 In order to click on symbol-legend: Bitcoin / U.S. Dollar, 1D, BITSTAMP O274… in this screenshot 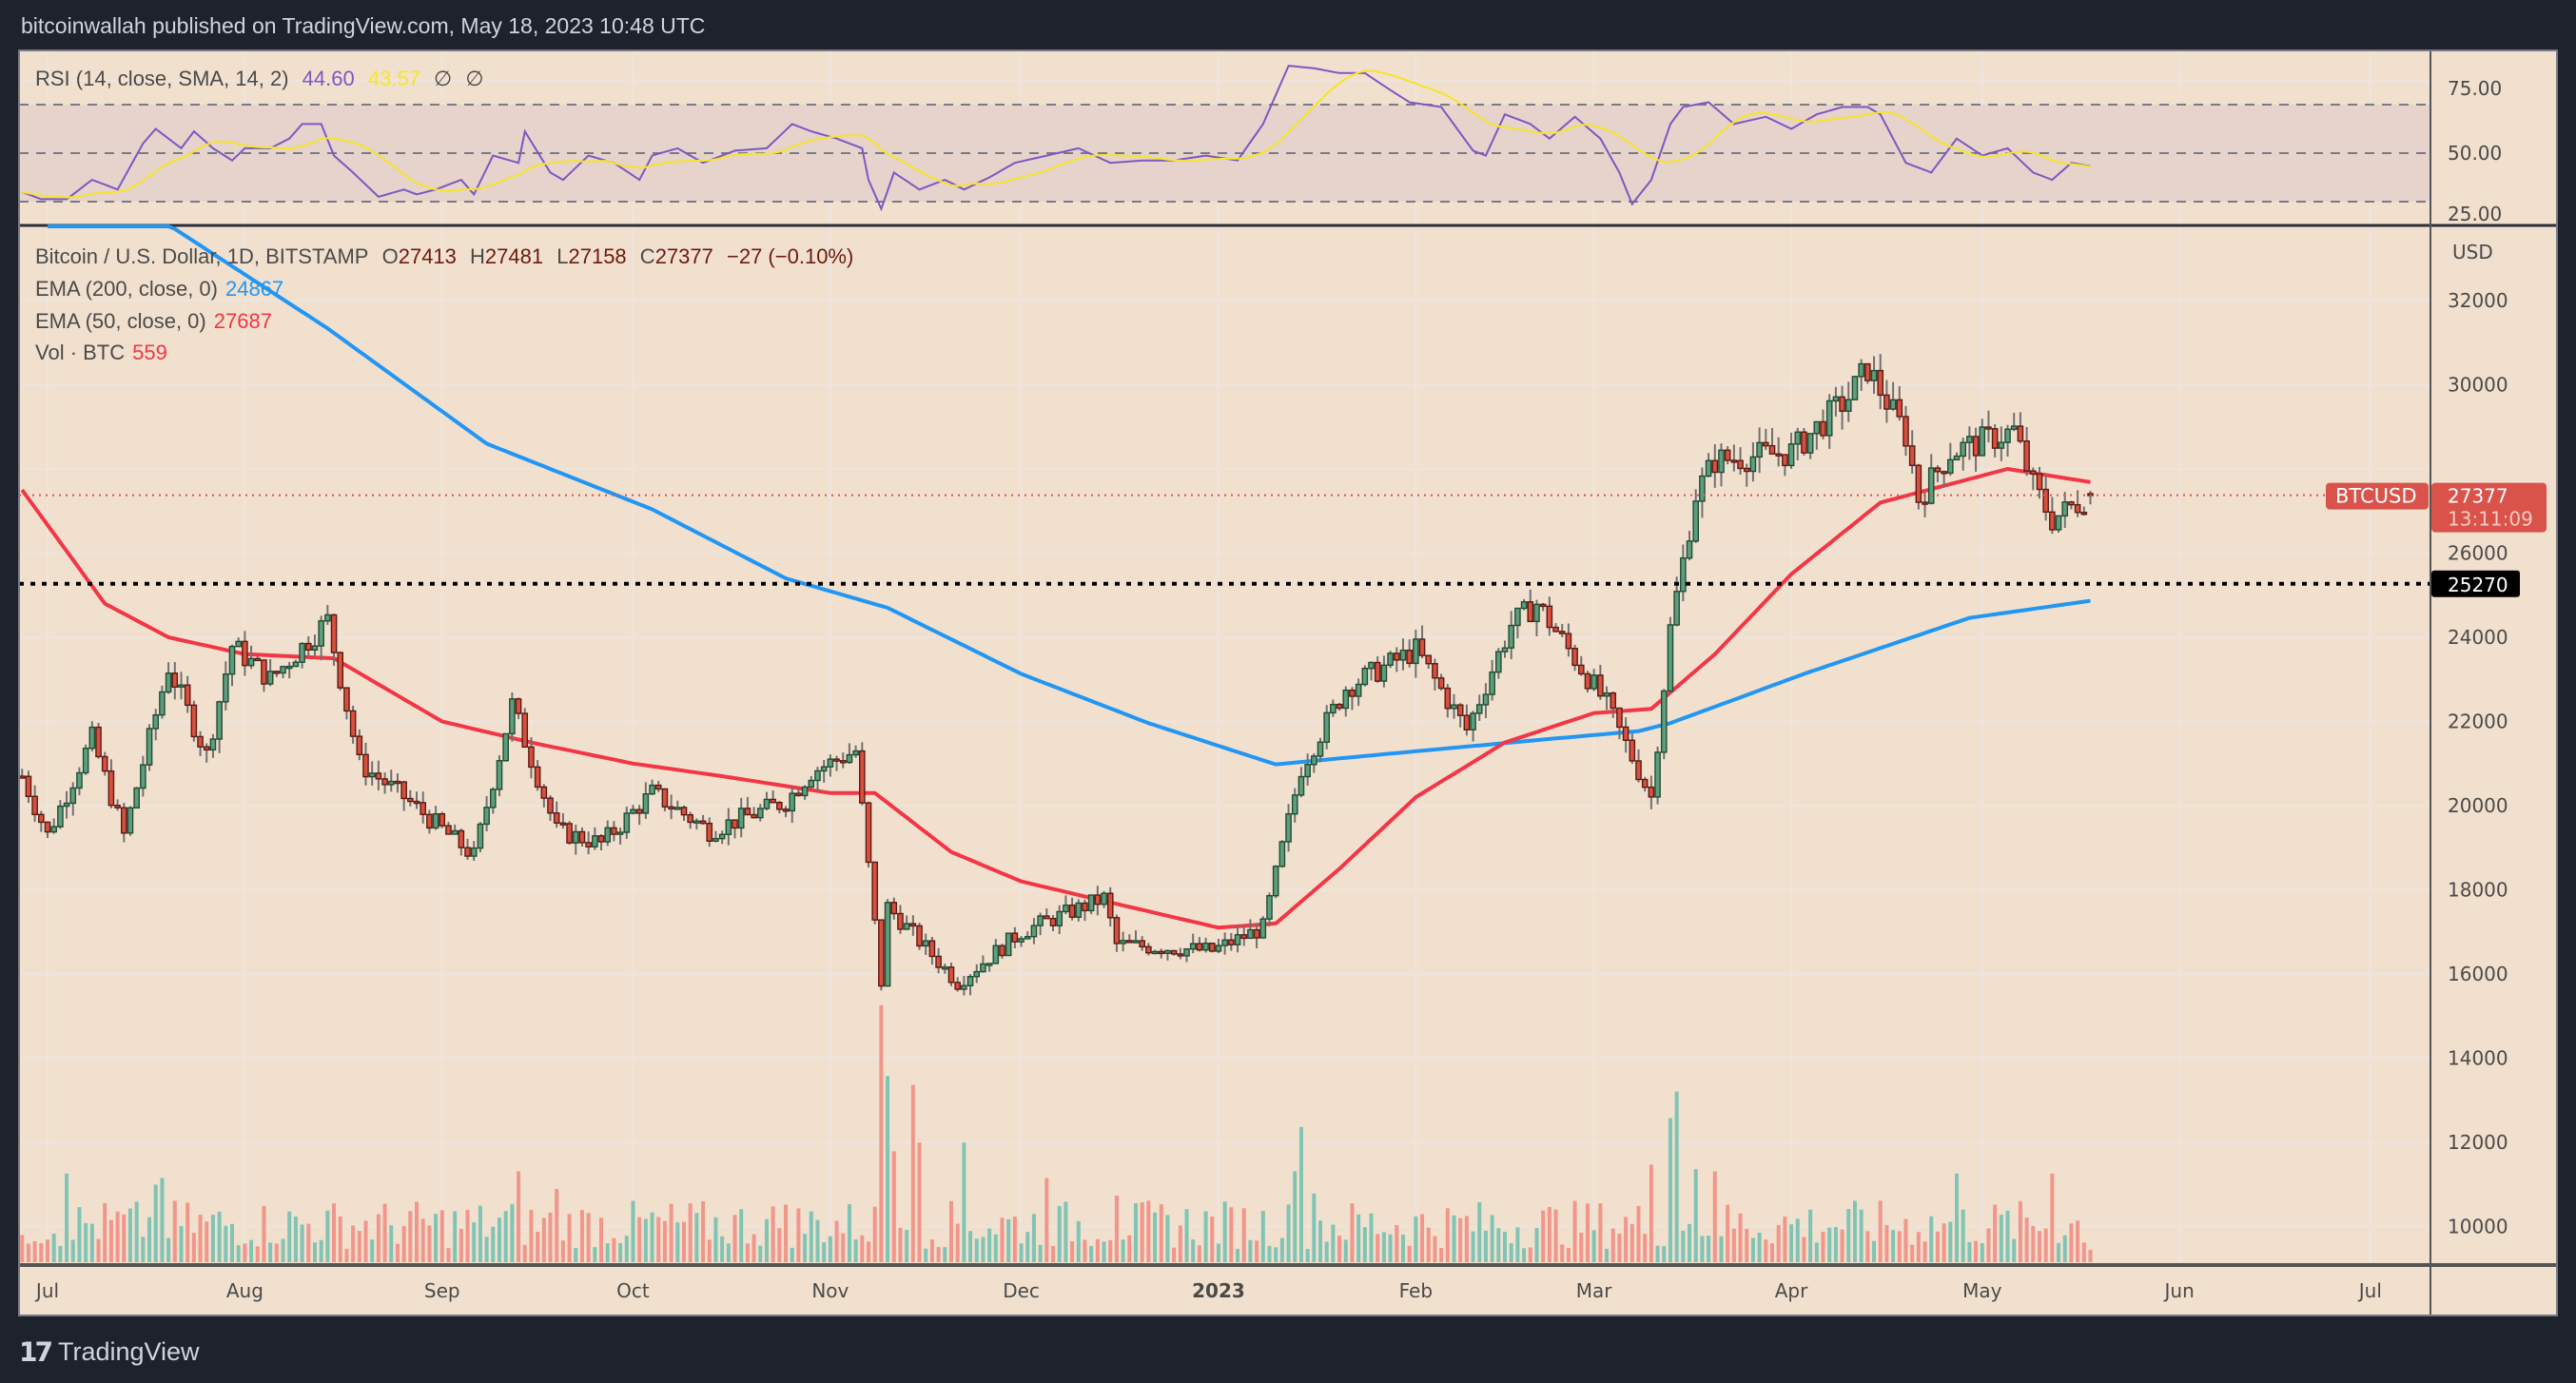, I will do `click(448, 256)`.